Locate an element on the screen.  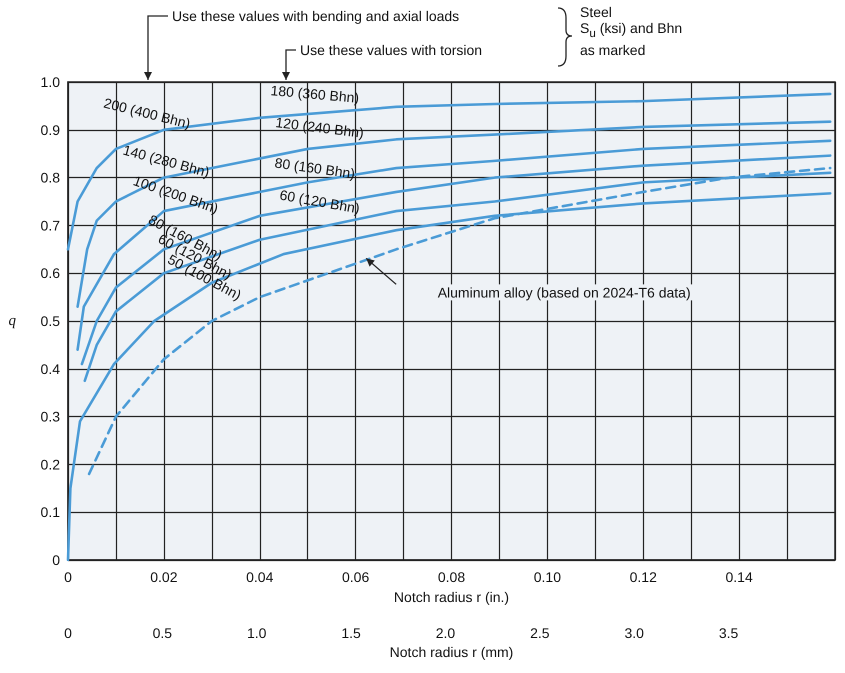
y-tick-label: 0 is located at coordinates (56, 560).